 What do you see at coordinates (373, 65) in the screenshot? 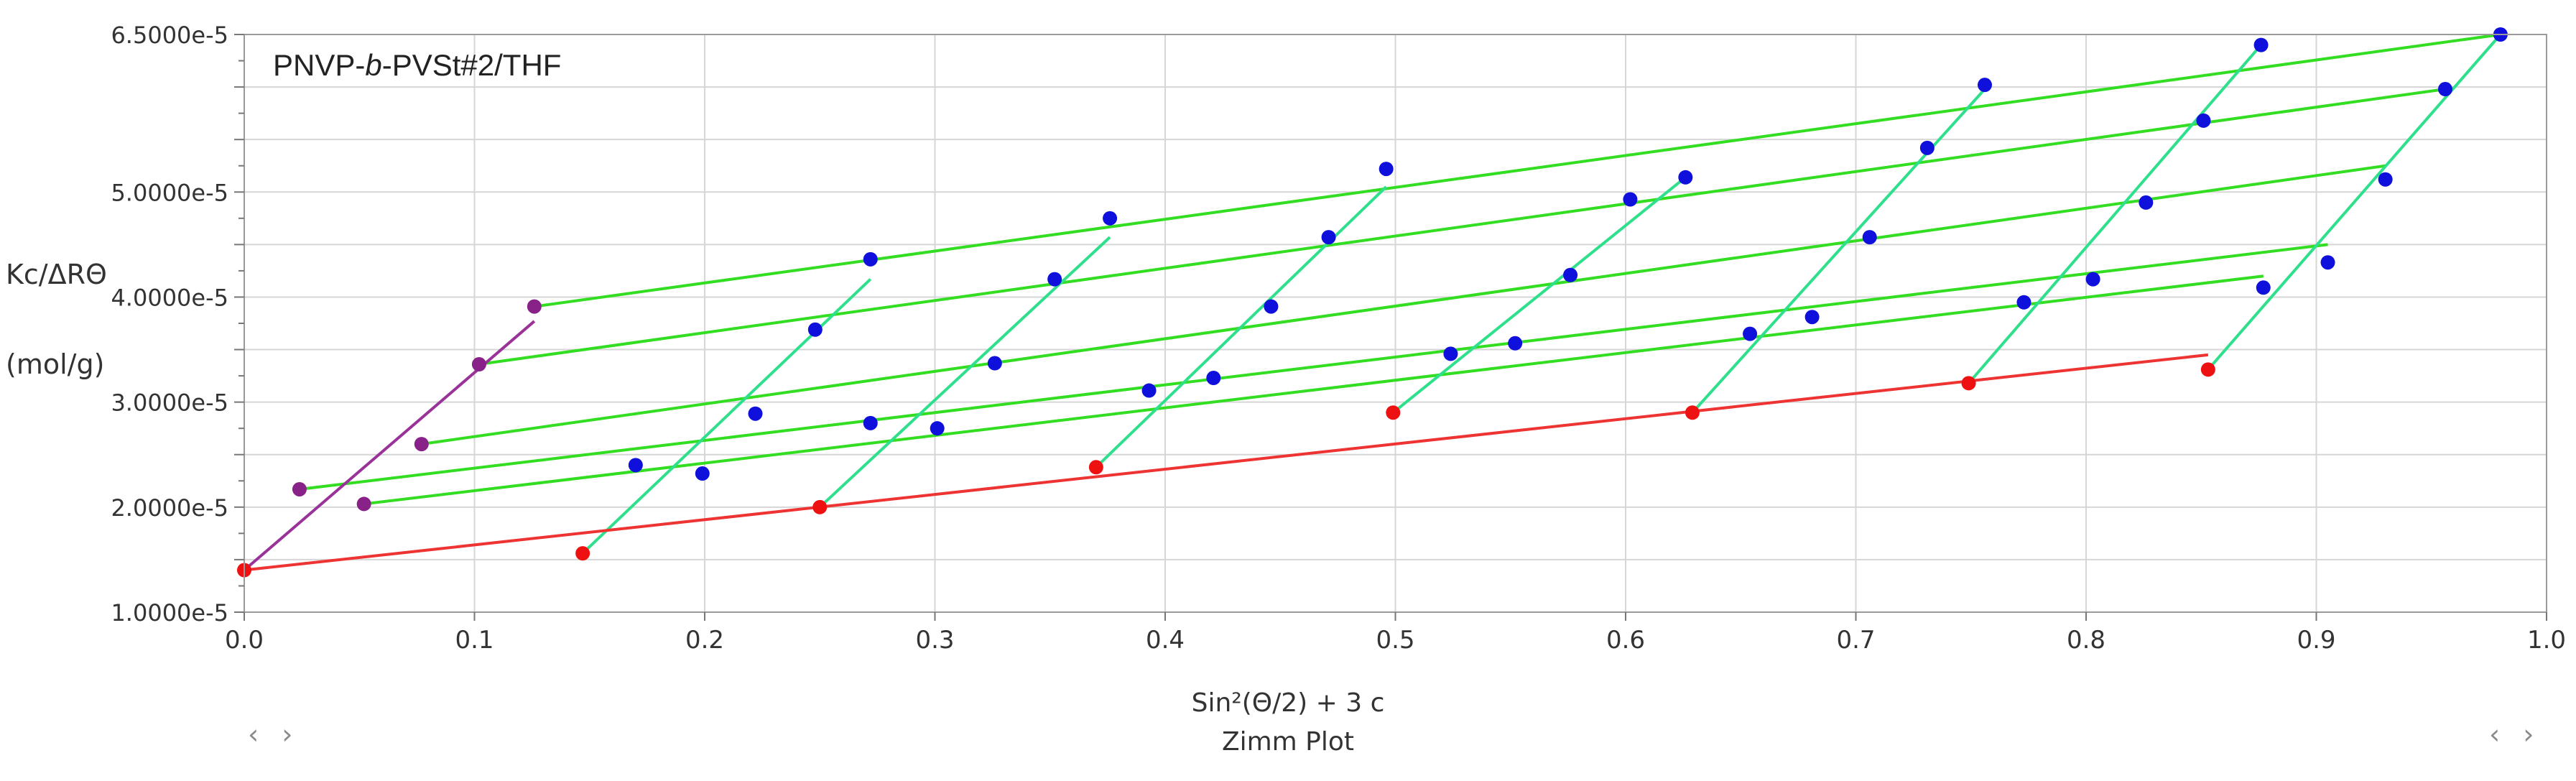
I see `annotation-italic: b` at bounding box center [373, 65].